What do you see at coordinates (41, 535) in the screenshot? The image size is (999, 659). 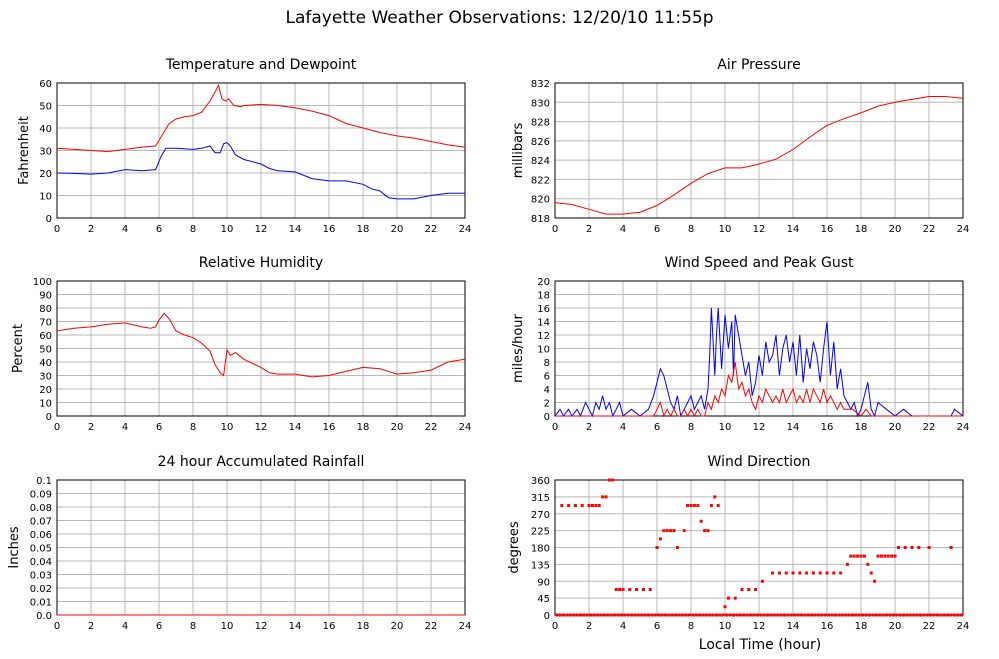 I see `y-tick-label: 0.06` at bounding box center [41, 535].